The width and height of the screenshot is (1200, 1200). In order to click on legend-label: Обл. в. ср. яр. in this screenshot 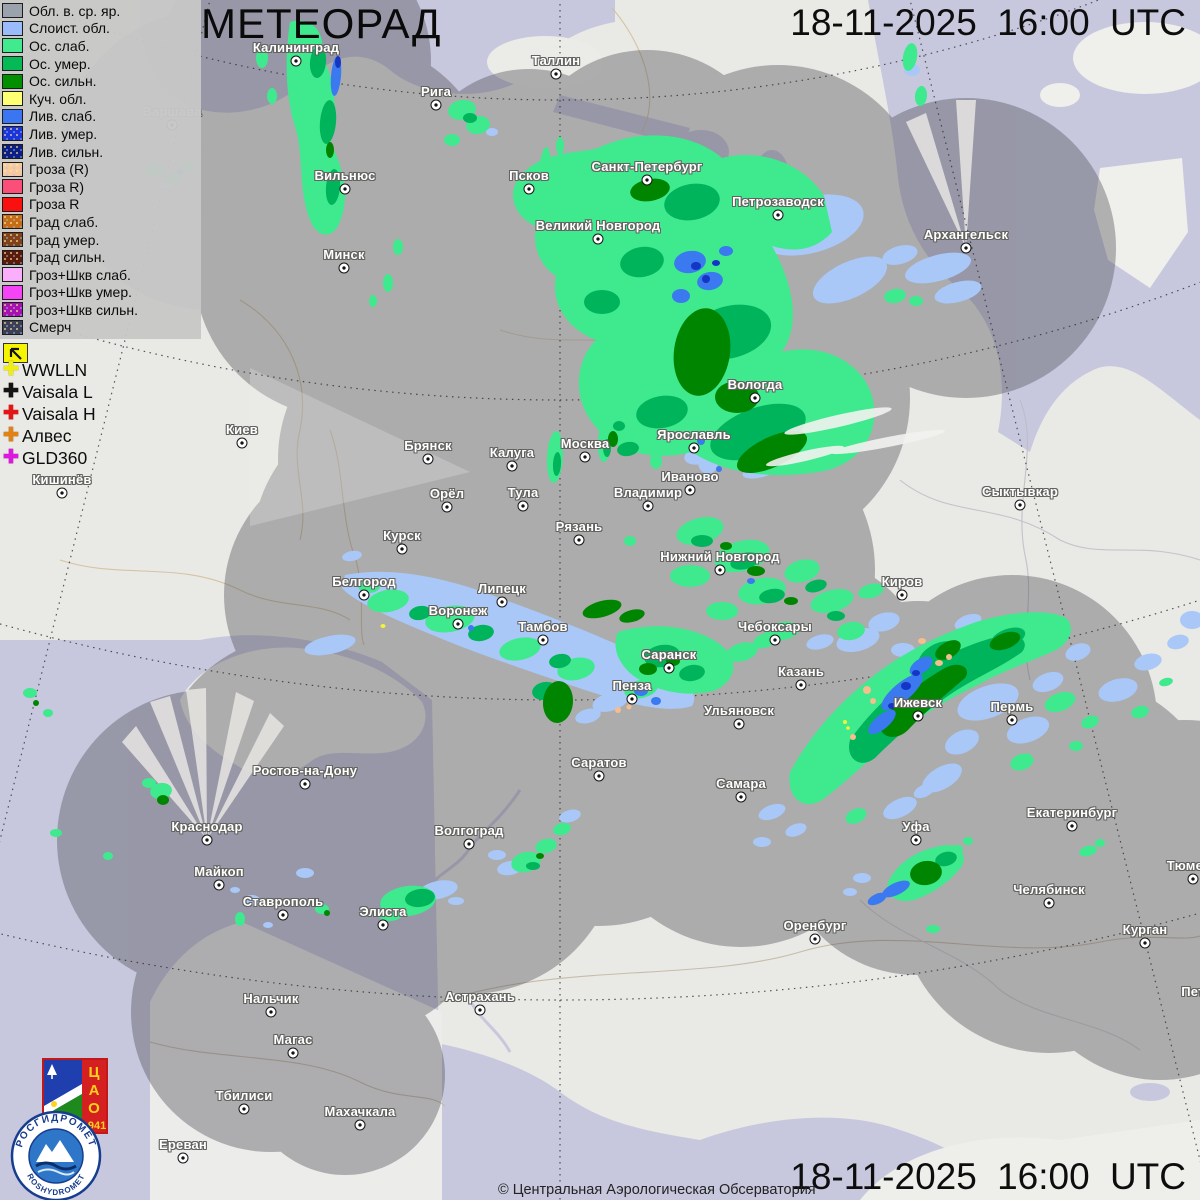, I will do `click(75, 10)`.